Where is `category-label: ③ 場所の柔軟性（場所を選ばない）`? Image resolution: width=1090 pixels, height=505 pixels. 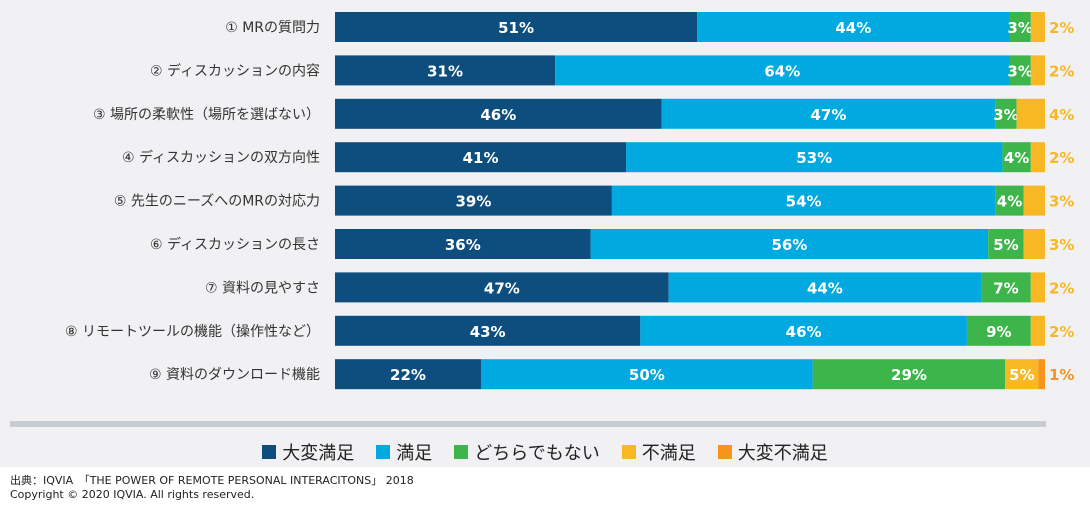
category-label: ③ 場所の柔軟性（場所を選ばない） is located at coordinates (206, 115).